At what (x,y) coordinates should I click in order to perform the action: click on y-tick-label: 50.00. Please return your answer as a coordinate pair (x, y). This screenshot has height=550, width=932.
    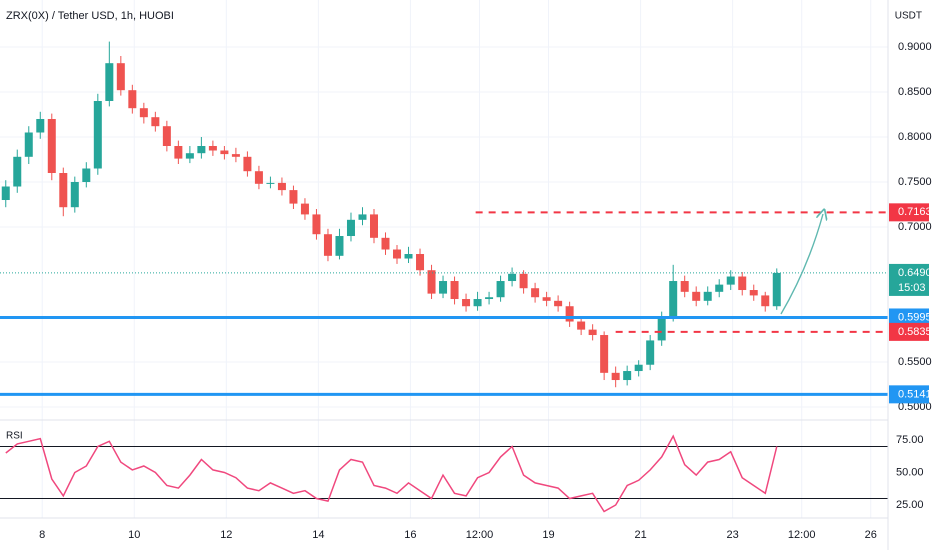
    Looking at the image, I should click on (910, 472).